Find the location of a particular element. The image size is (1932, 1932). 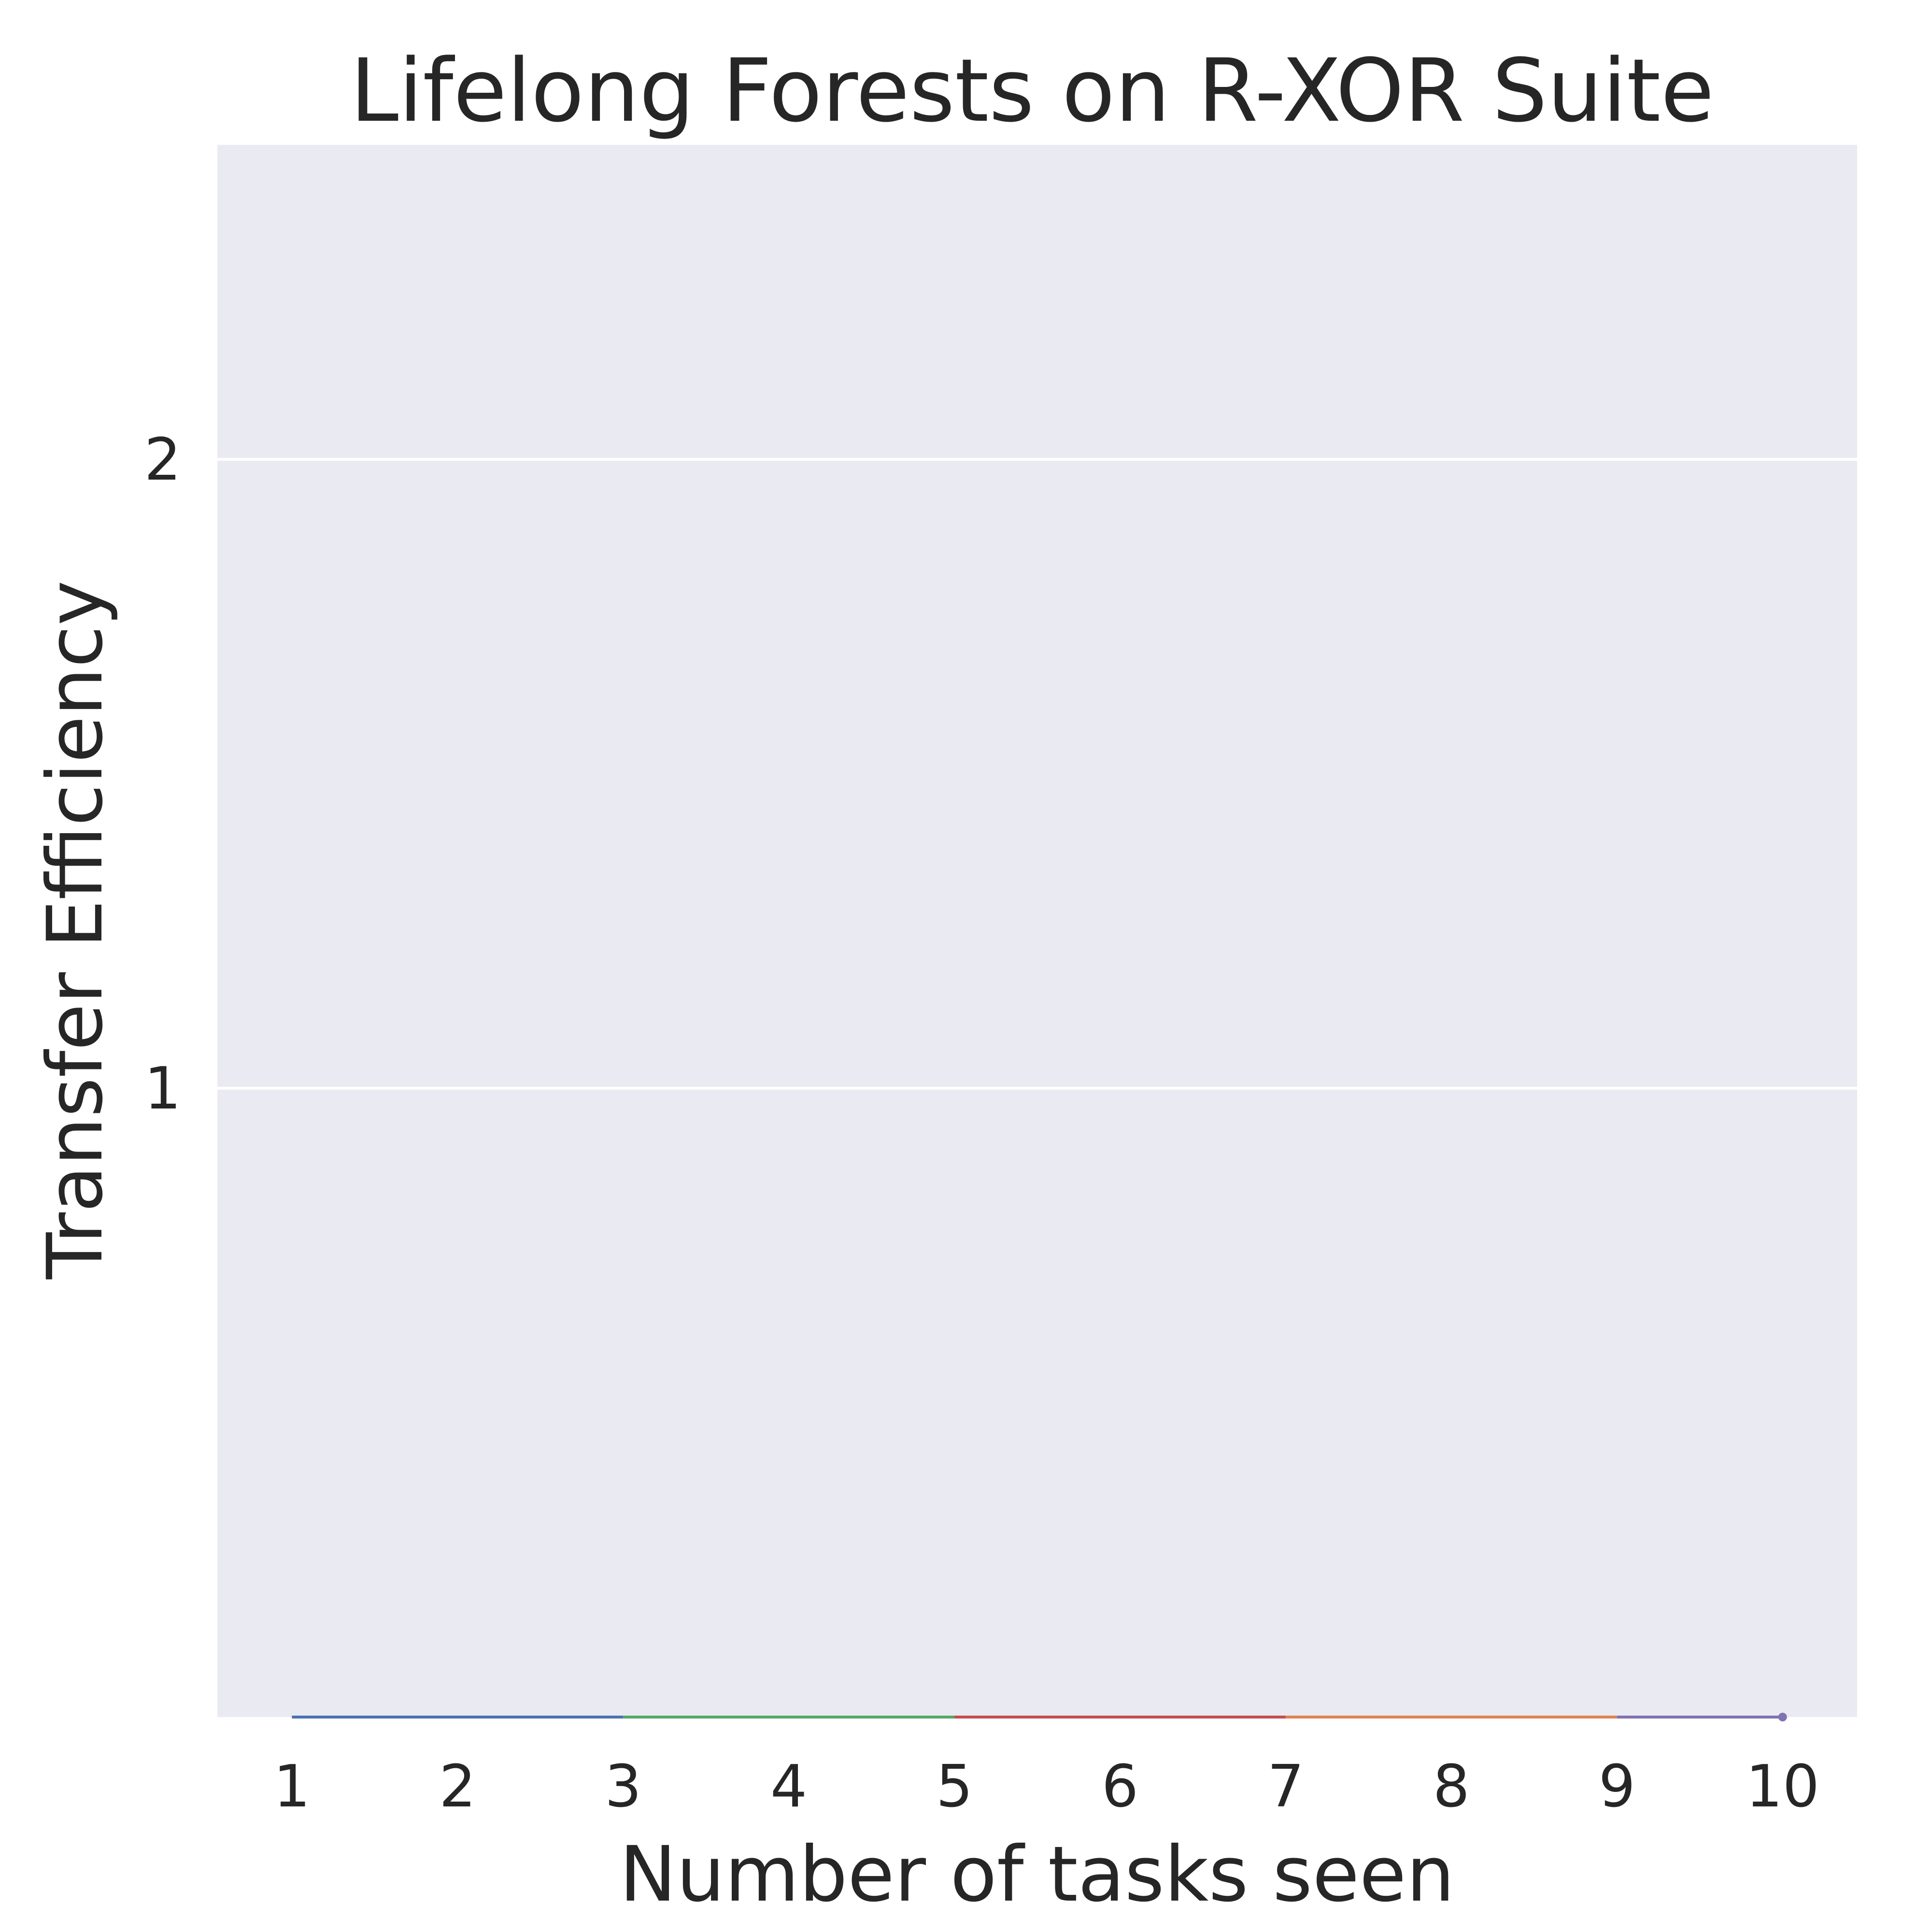

y-axis-ticks: 12 is located at coordinates (162, 774).